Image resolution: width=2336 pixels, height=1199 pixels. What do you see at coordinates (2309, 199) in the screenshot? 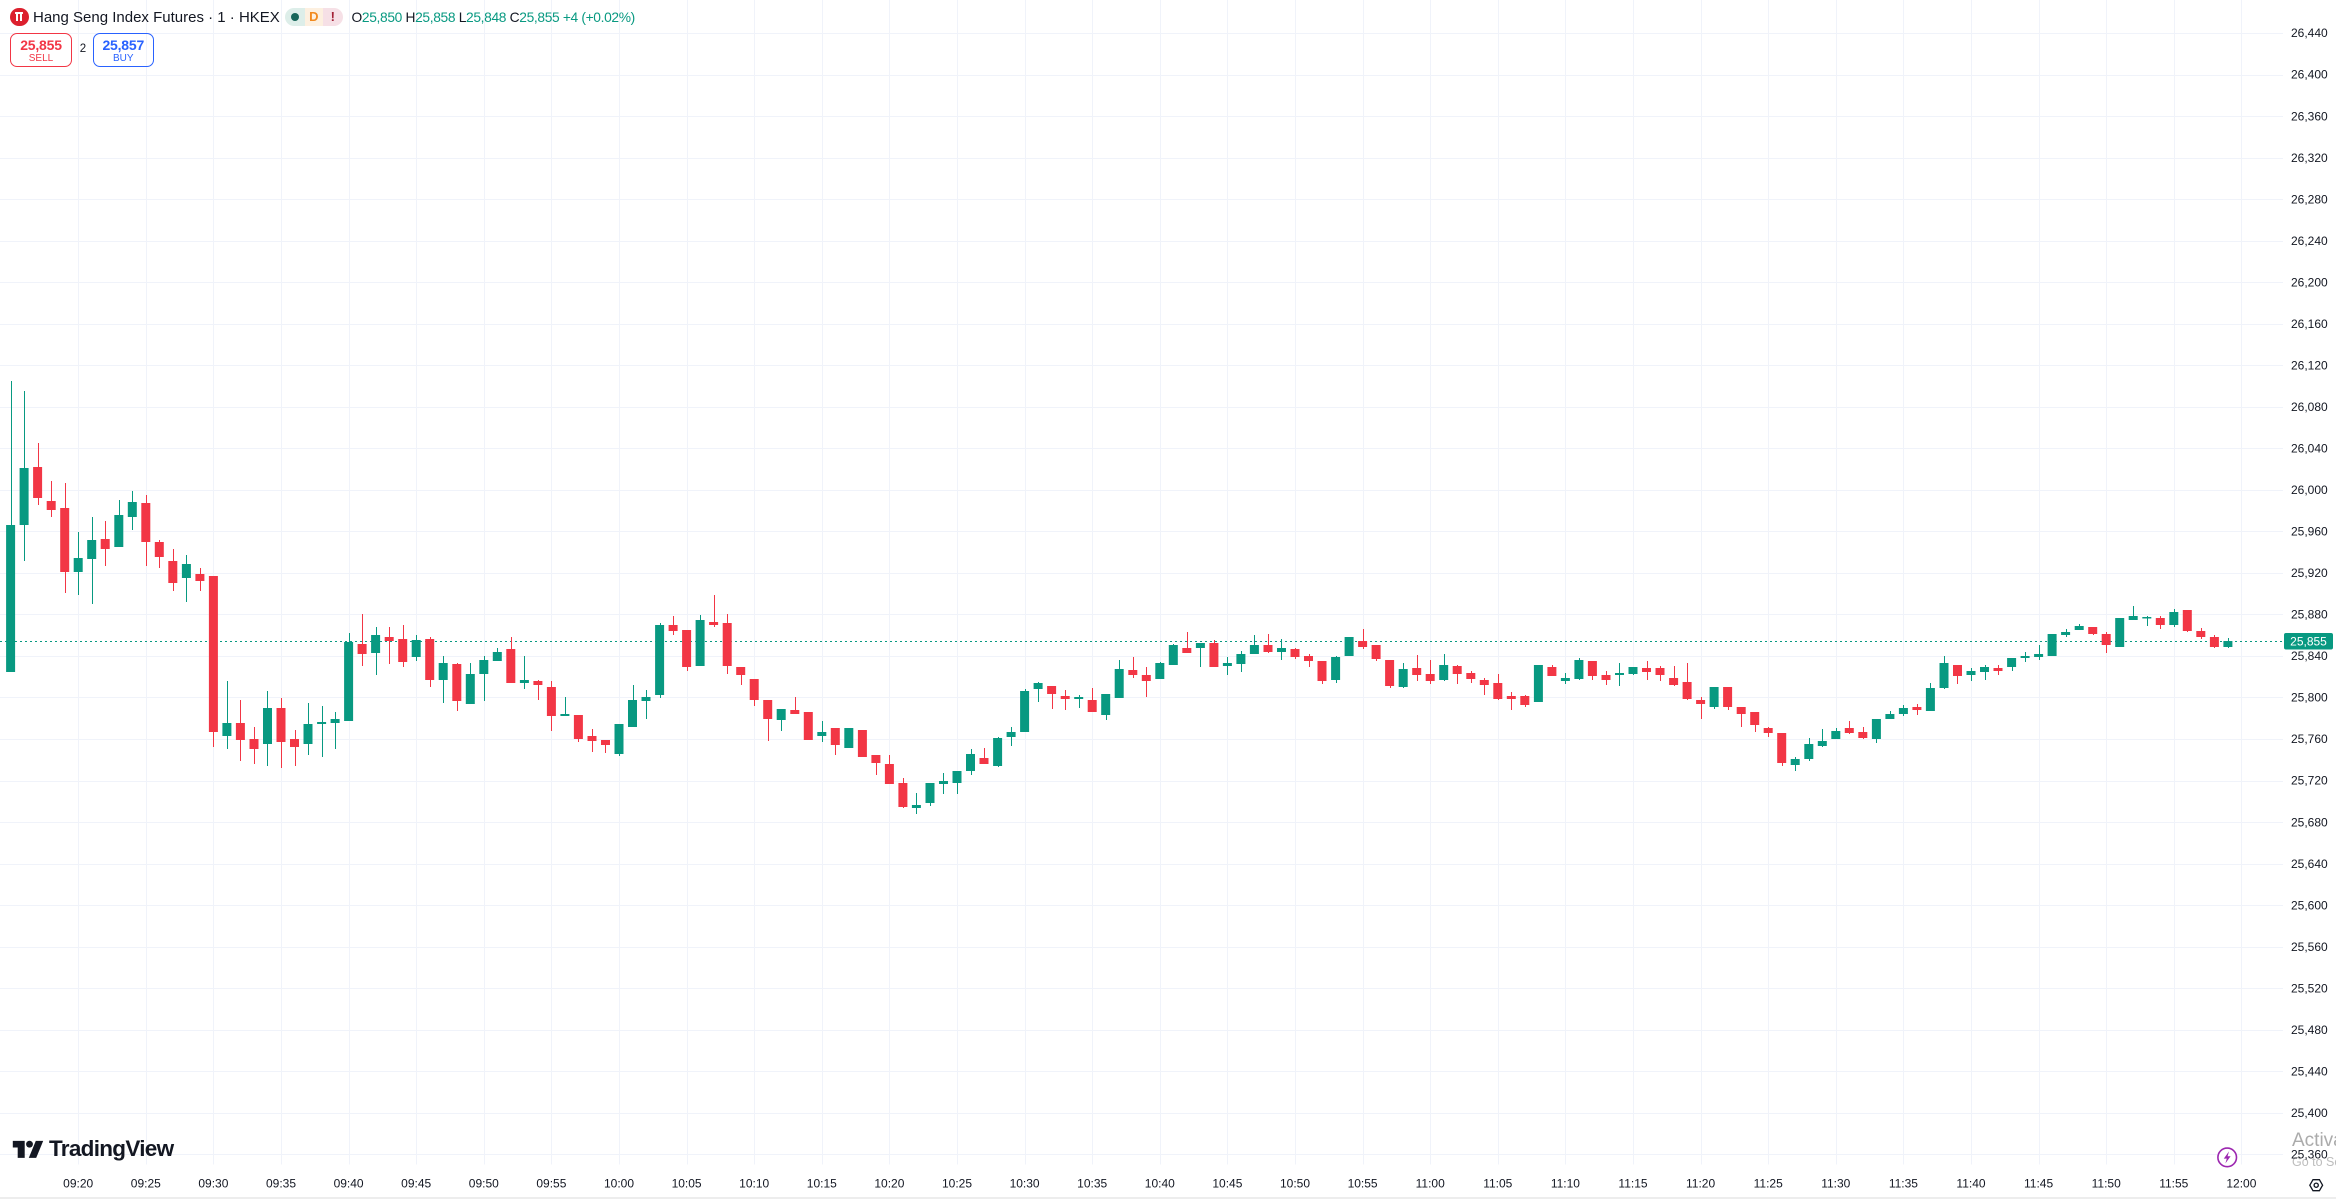
I see `svg-text: 26,280` at bounding box center [2309, 199].